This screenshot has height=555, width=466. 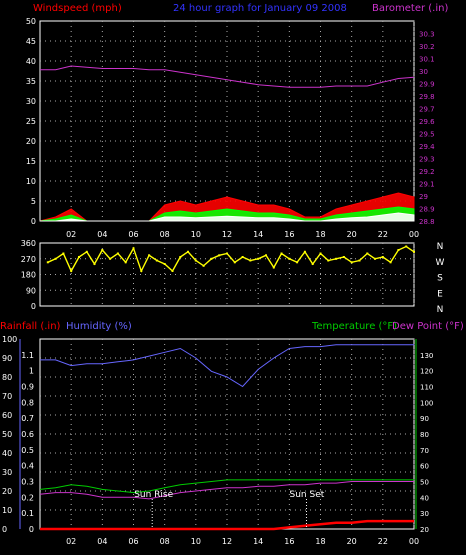 What do you see at coordinates (27, 482) in the screenshot?
I see `rain-tick-label: 0.3` at bounding box center [27, 482].